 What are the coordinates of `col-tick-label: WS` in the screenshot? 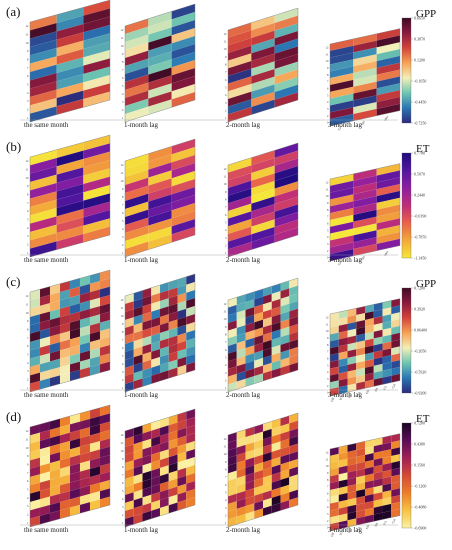 It's located at (341, 533).